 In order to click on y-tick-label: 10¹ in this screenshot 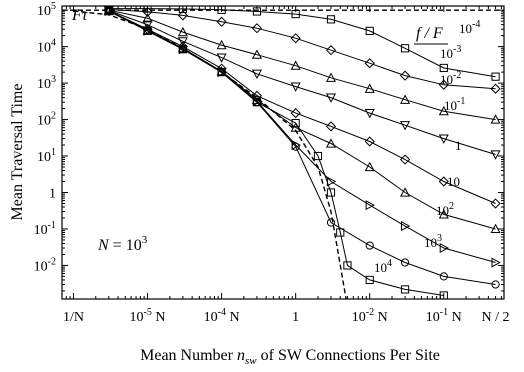, I will do `click(46, 156)`.